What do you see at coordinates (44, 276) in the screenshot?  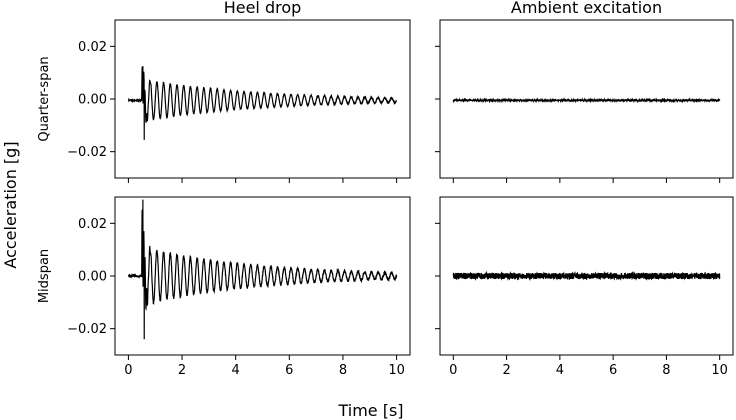 I see `row-label: Midspan` at bounding box center [44, 276].